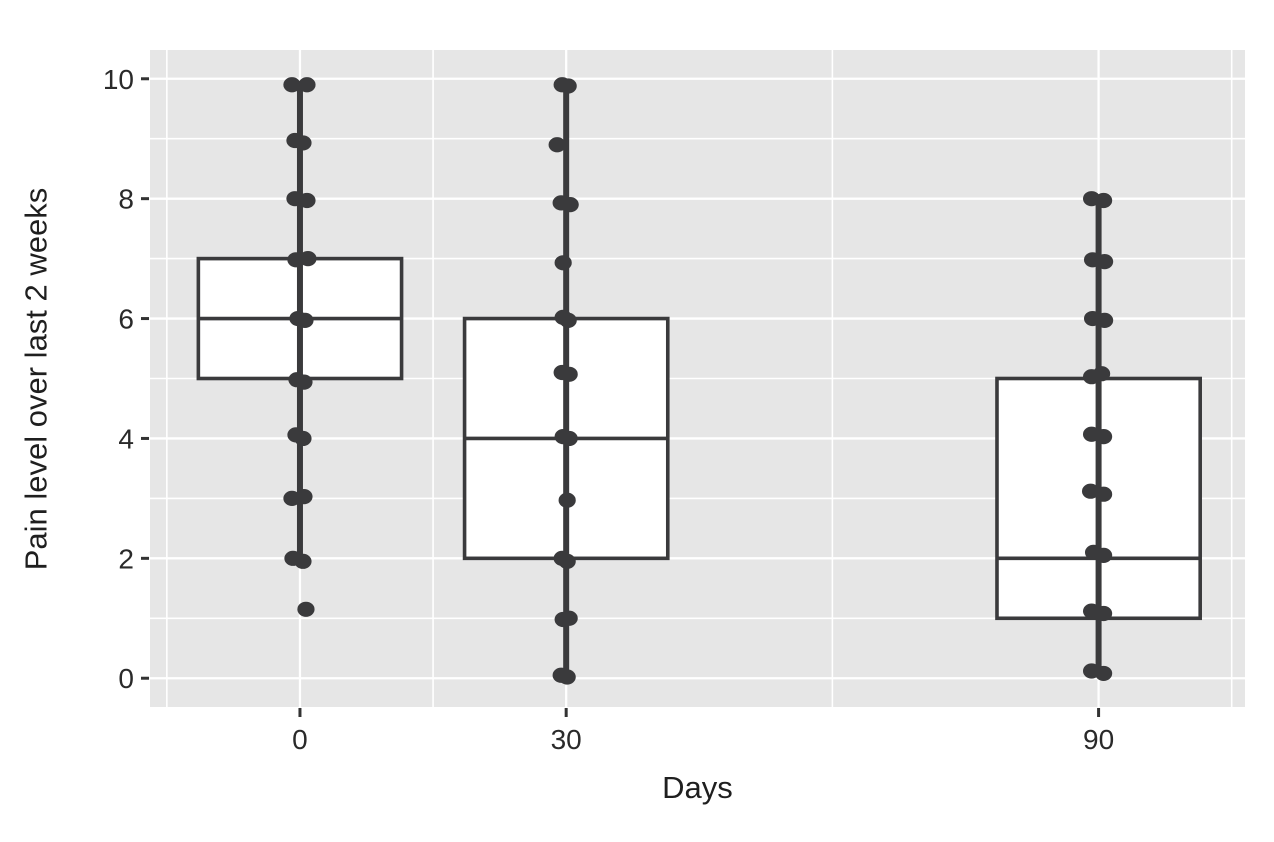 The width and height of the screenshot is (1274, 842). I want to click on x-tick-label: 90, so click(1098, 739).